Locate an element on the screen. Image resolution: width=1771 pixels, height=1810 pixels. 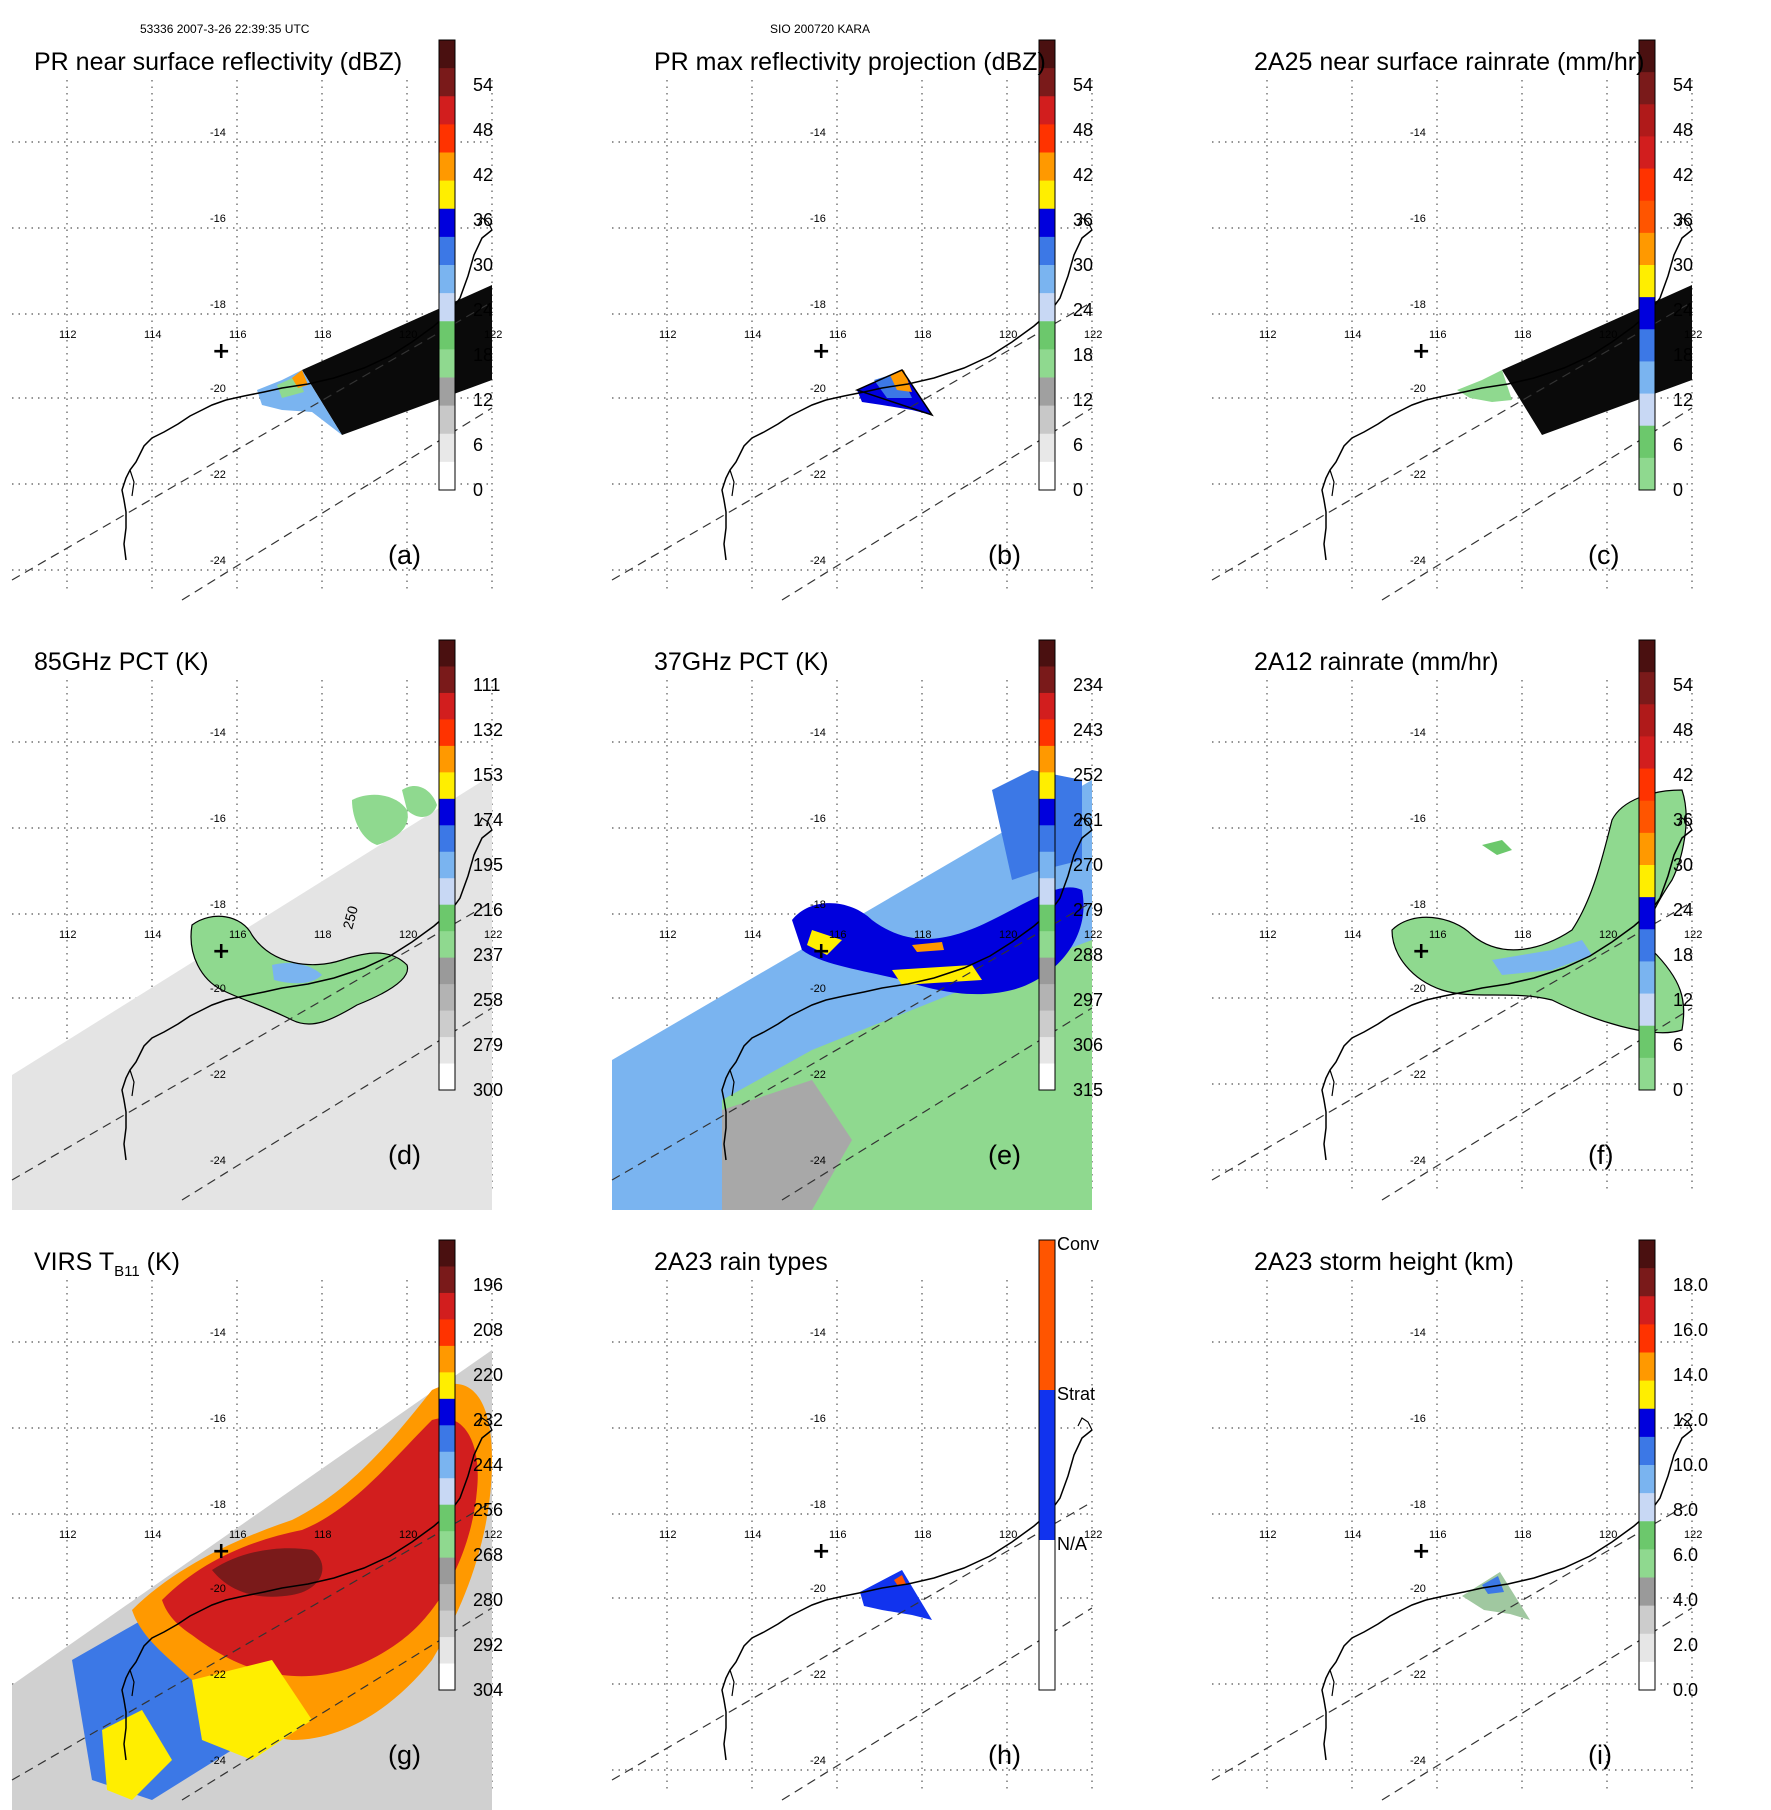
colorbar-category-label: Conv is located at coordinates (1078, 1244).